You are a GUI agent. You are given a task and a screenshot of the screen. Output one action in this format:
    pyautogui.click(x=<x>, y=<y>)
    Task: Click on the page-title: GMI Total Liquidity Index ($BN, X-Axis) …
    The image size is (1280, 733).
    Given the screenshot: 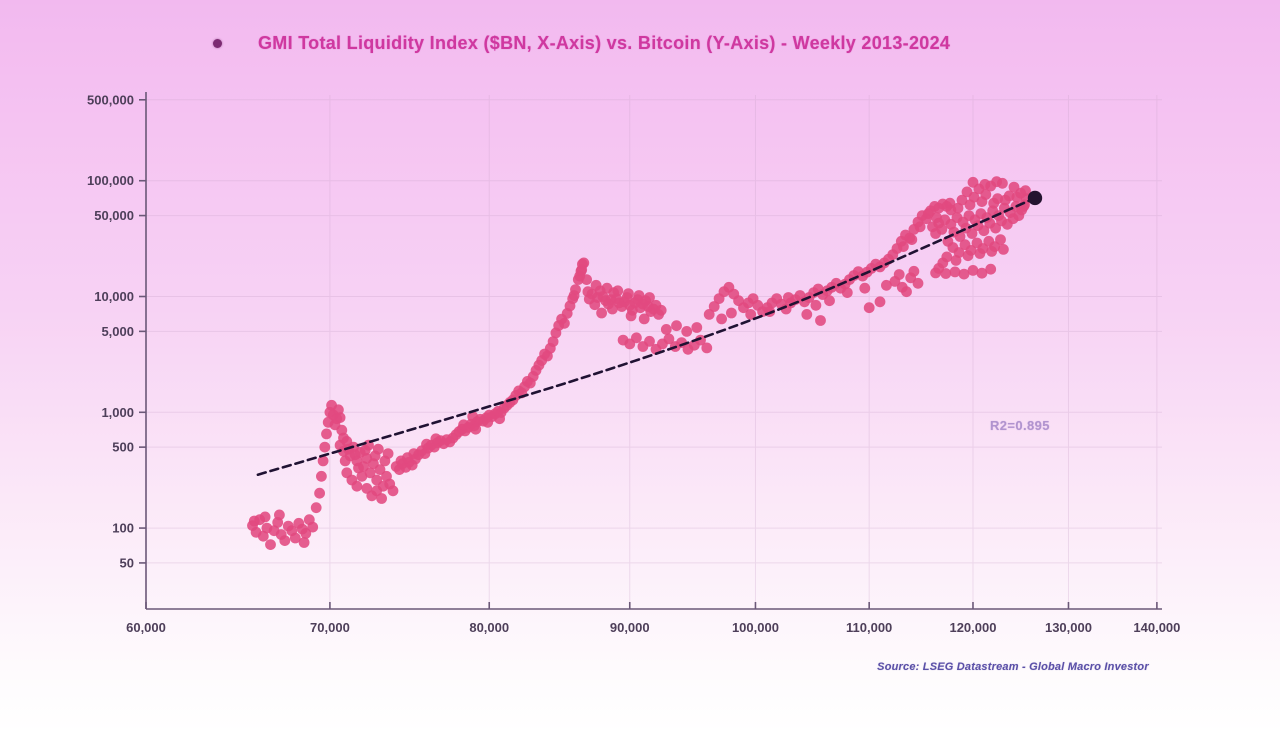 What is the action you would take?
    pyautogui.click(x=604, y=43)
    